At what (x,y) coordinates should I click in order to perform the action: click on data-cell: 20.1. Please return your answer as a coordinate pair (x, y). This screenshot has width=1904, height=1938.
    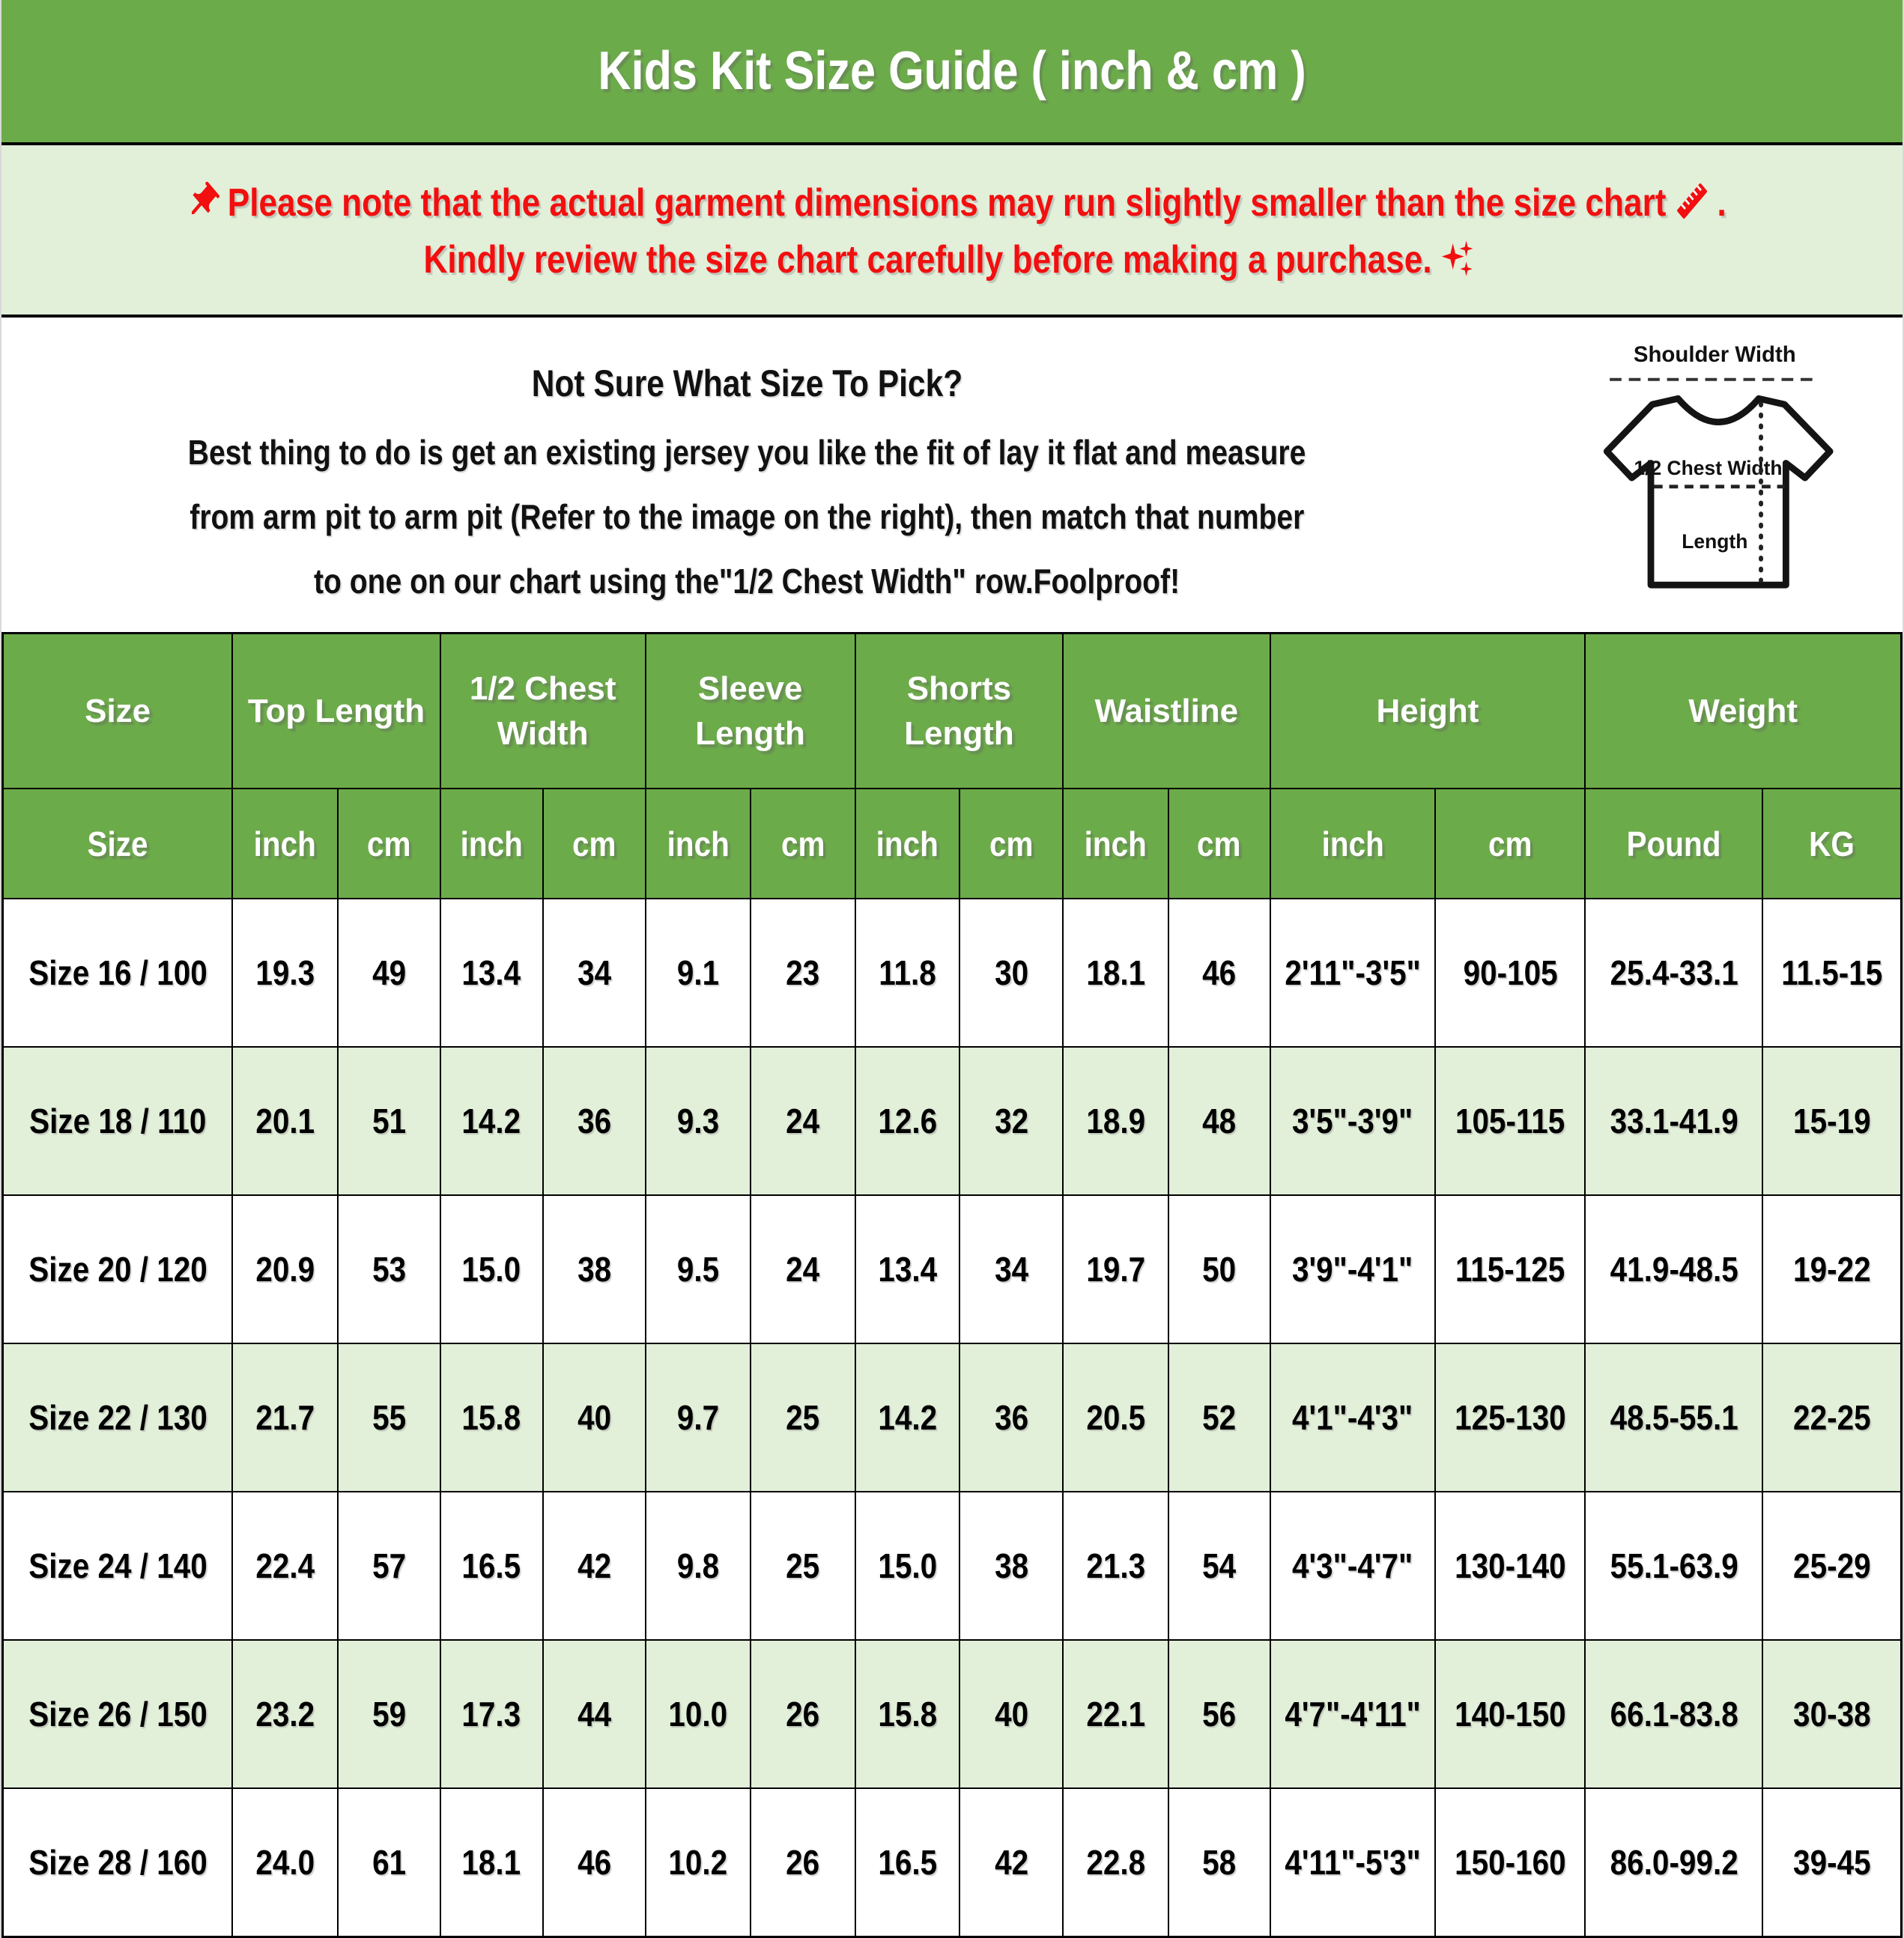
    Looking at the image, I should click on (285, 1121).